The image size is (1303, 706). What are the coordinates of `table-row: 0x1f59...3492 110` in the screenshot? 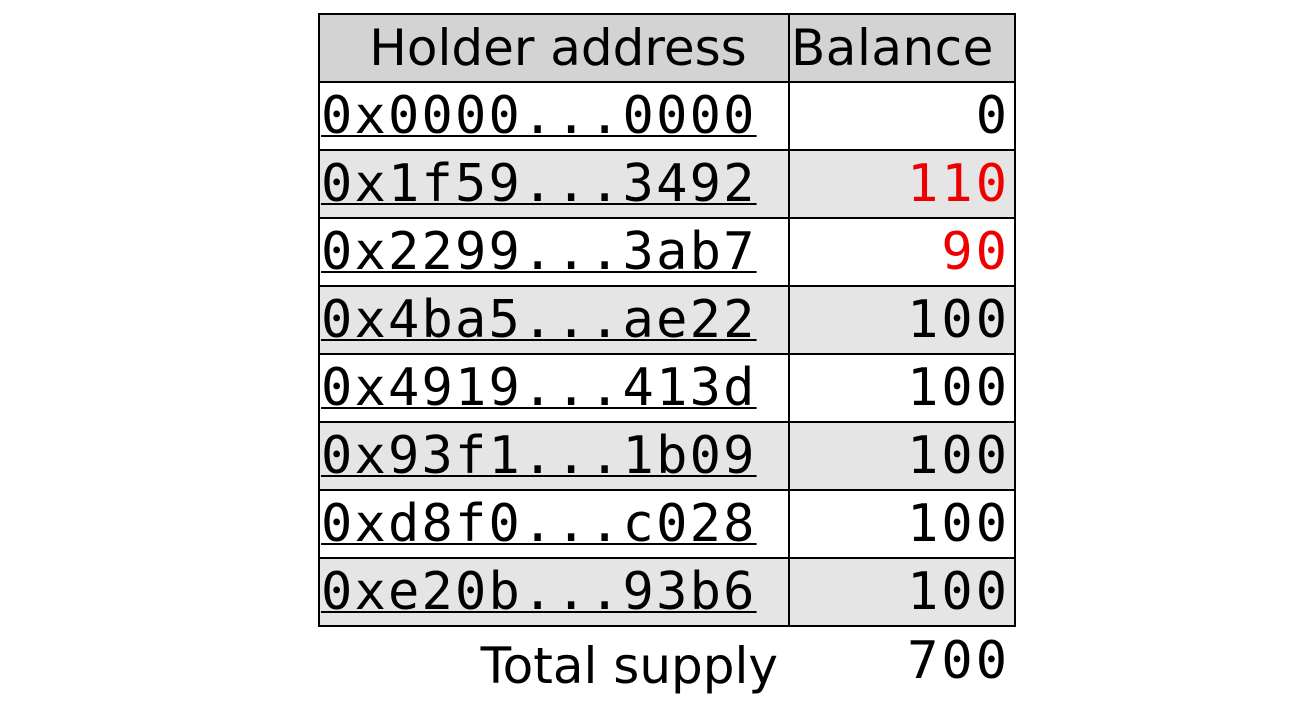 It's located at (667, 184).